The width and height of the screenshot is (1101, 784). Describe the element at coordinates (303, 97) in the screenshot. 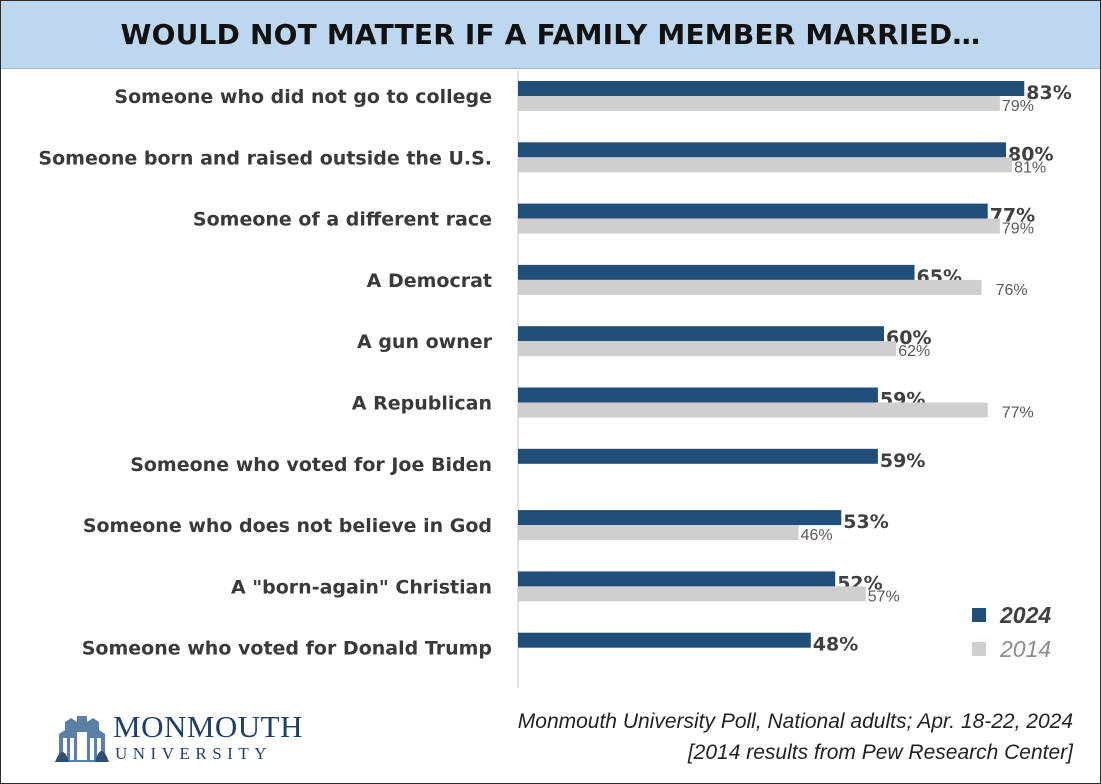

I see `category-label: Someone who did not go to college` at that location.